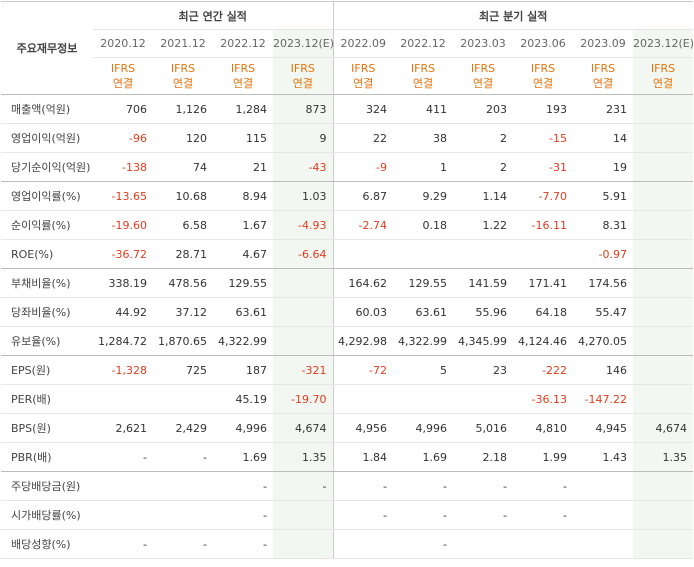 The height and width of the screenshot is (567, 694). Describe the element at coordinates (347, 486) in the screenshot. I see `table-row: 주당배당금(원) - - - - - -` at that location.